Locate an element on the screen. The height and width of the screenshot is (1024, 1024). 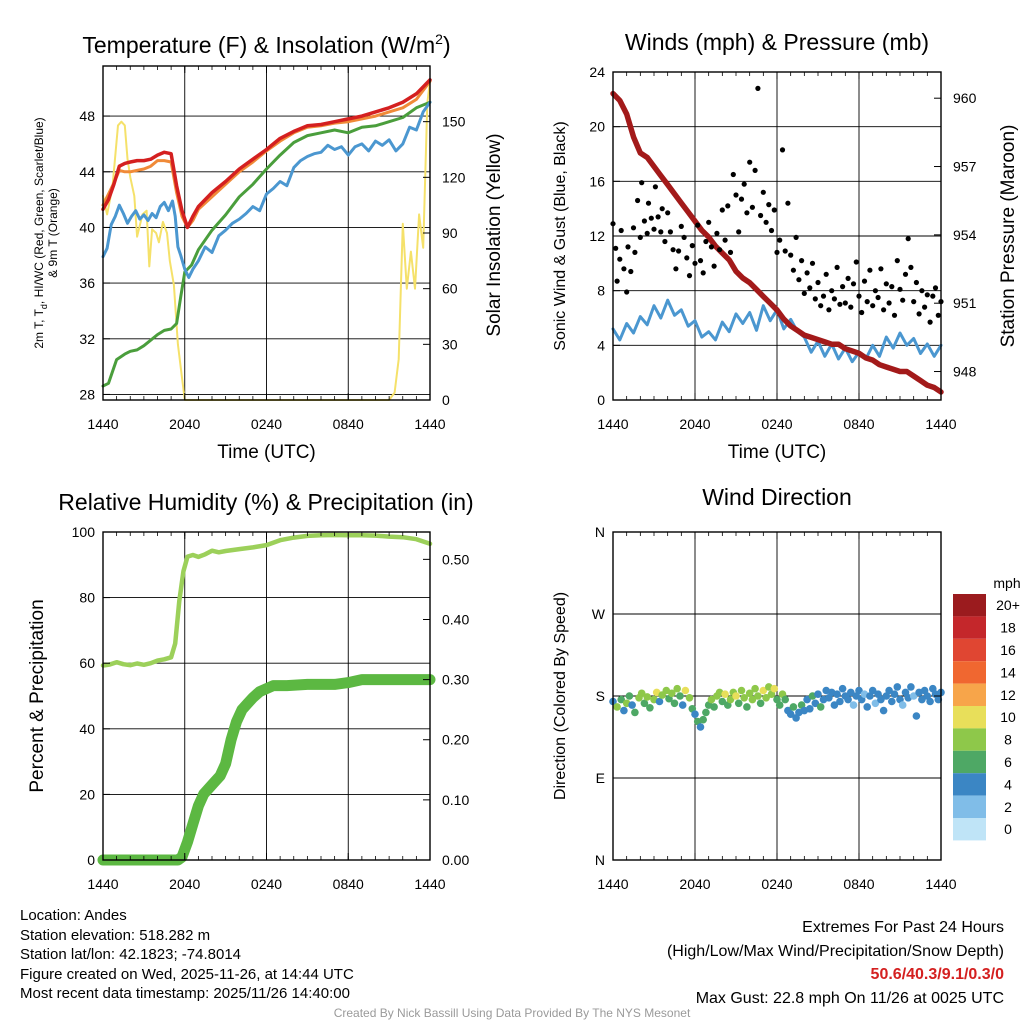
winds-pressure-line is located at coordinates (777, 242).